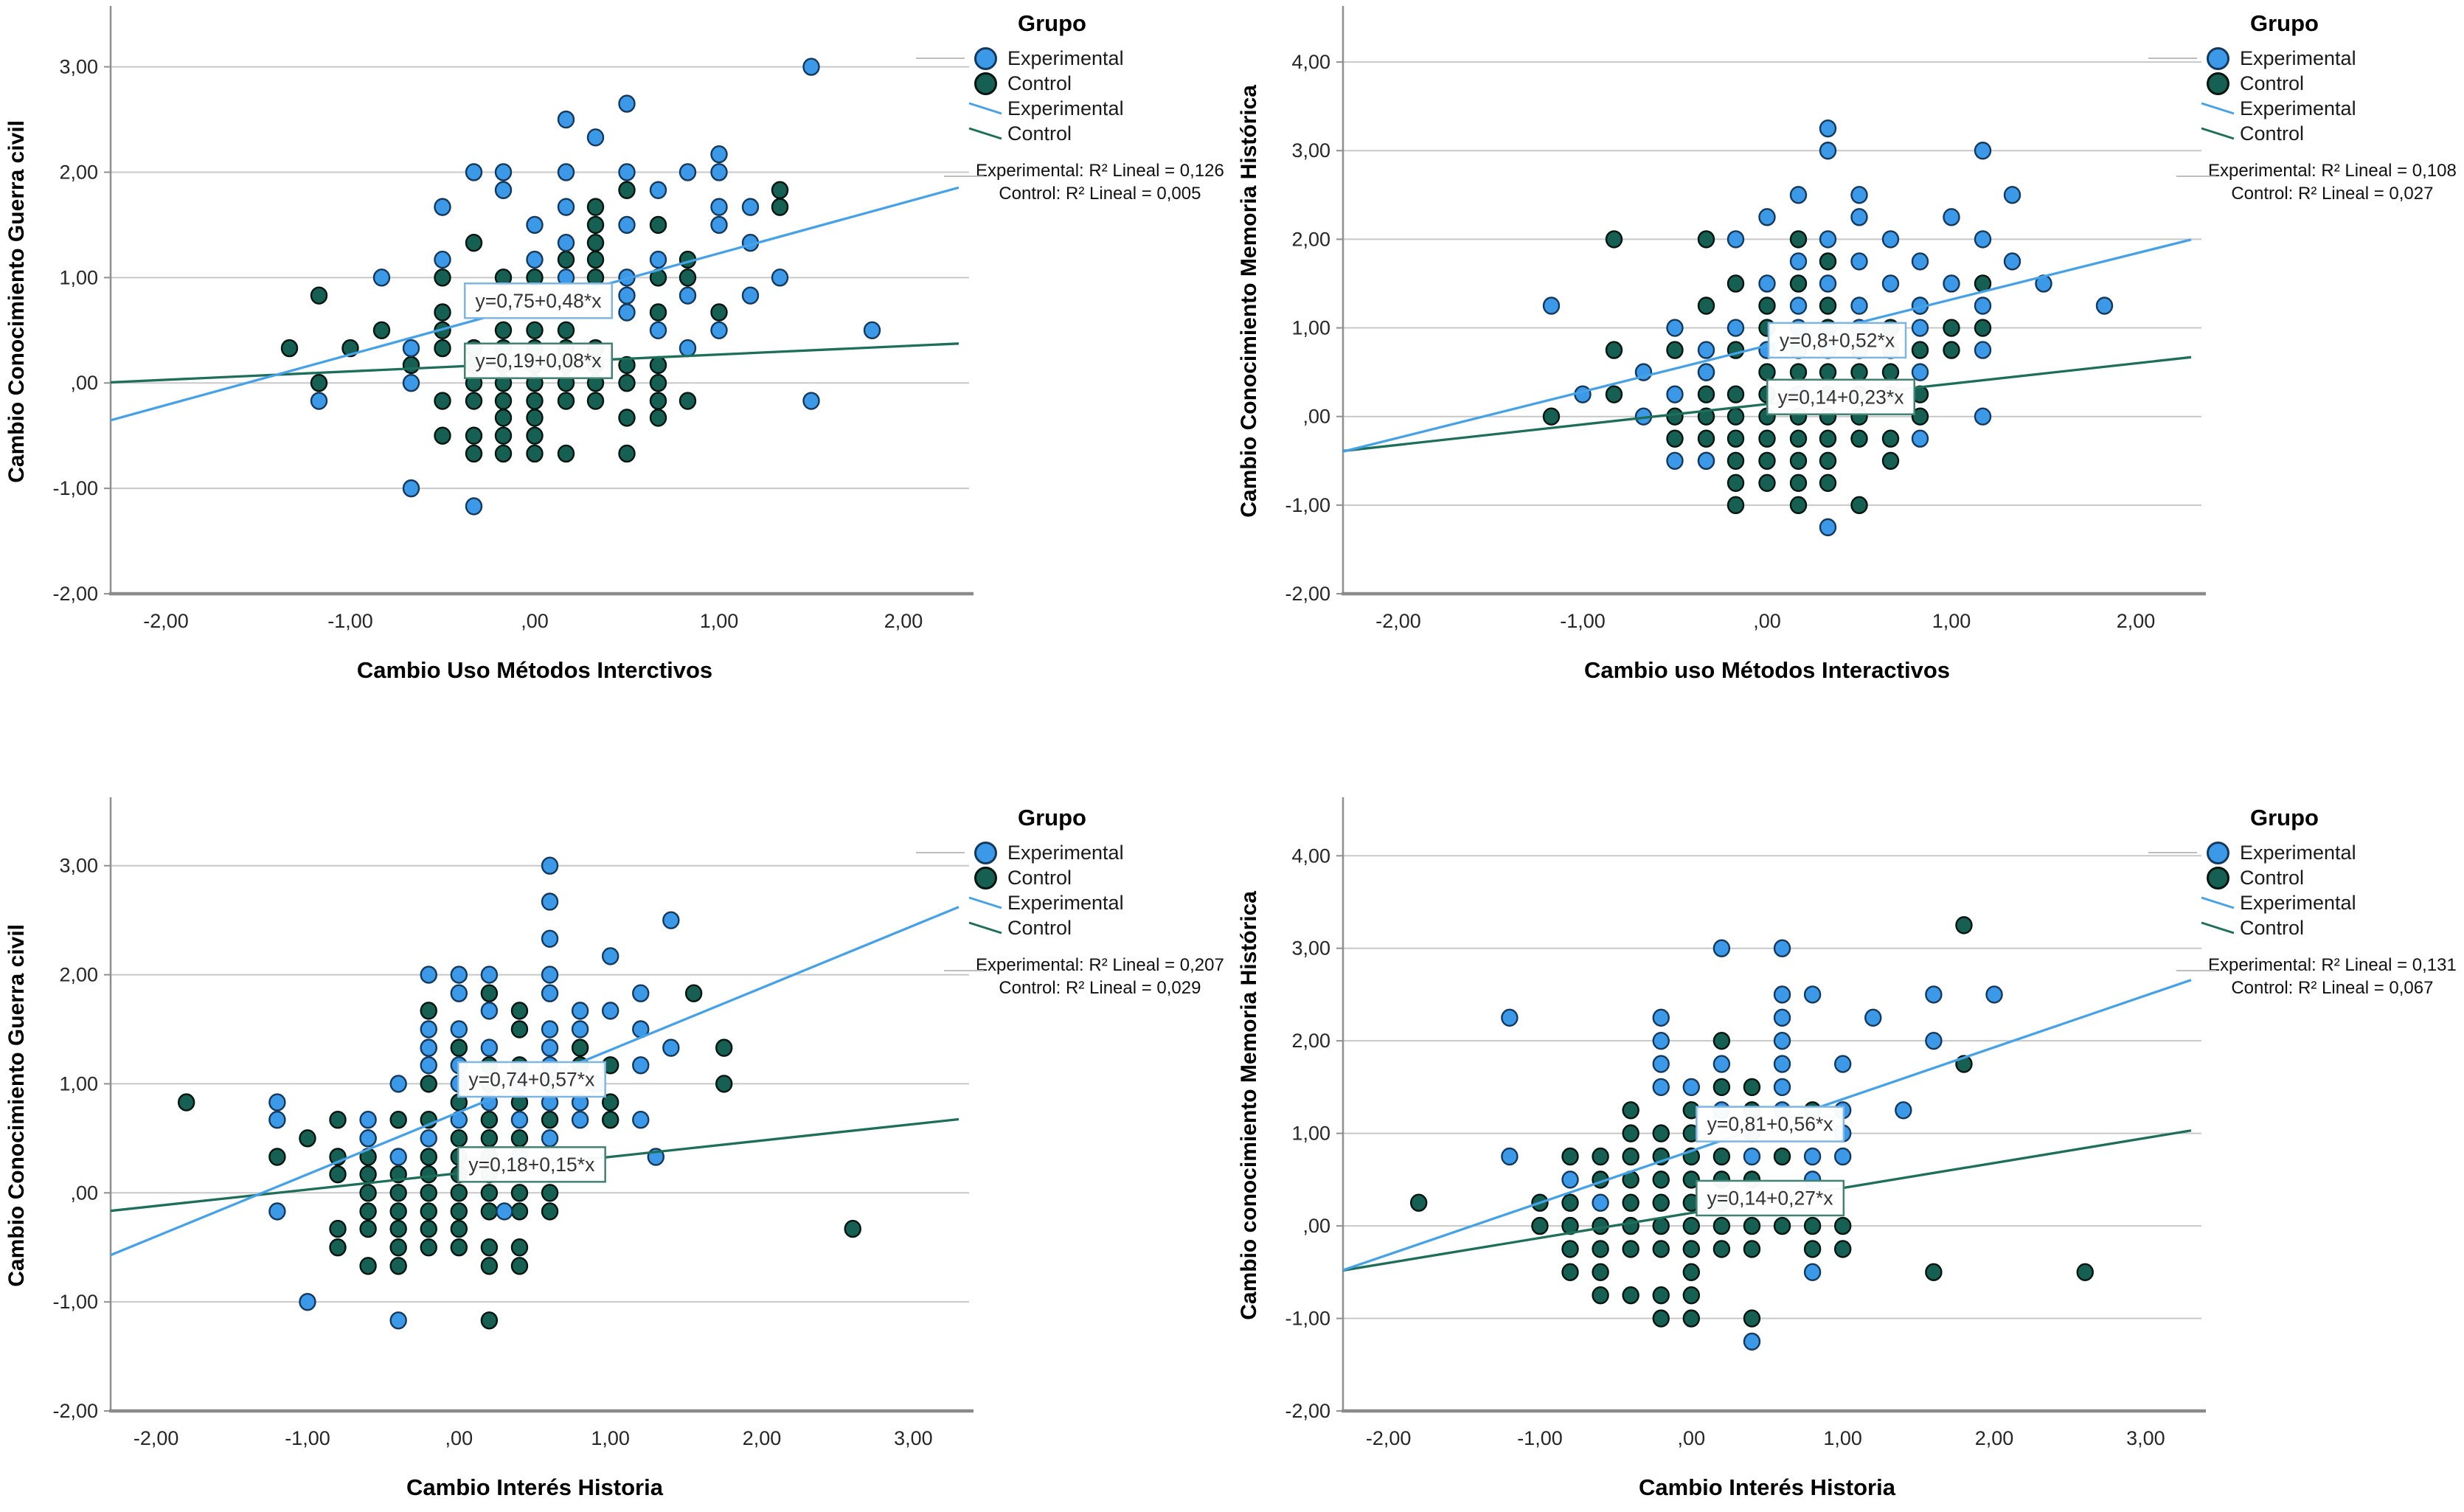 This screenshot has height=1512, width=2464. I want to click on svg-text: y=0,14+0,23*x, so click(1841, 397).